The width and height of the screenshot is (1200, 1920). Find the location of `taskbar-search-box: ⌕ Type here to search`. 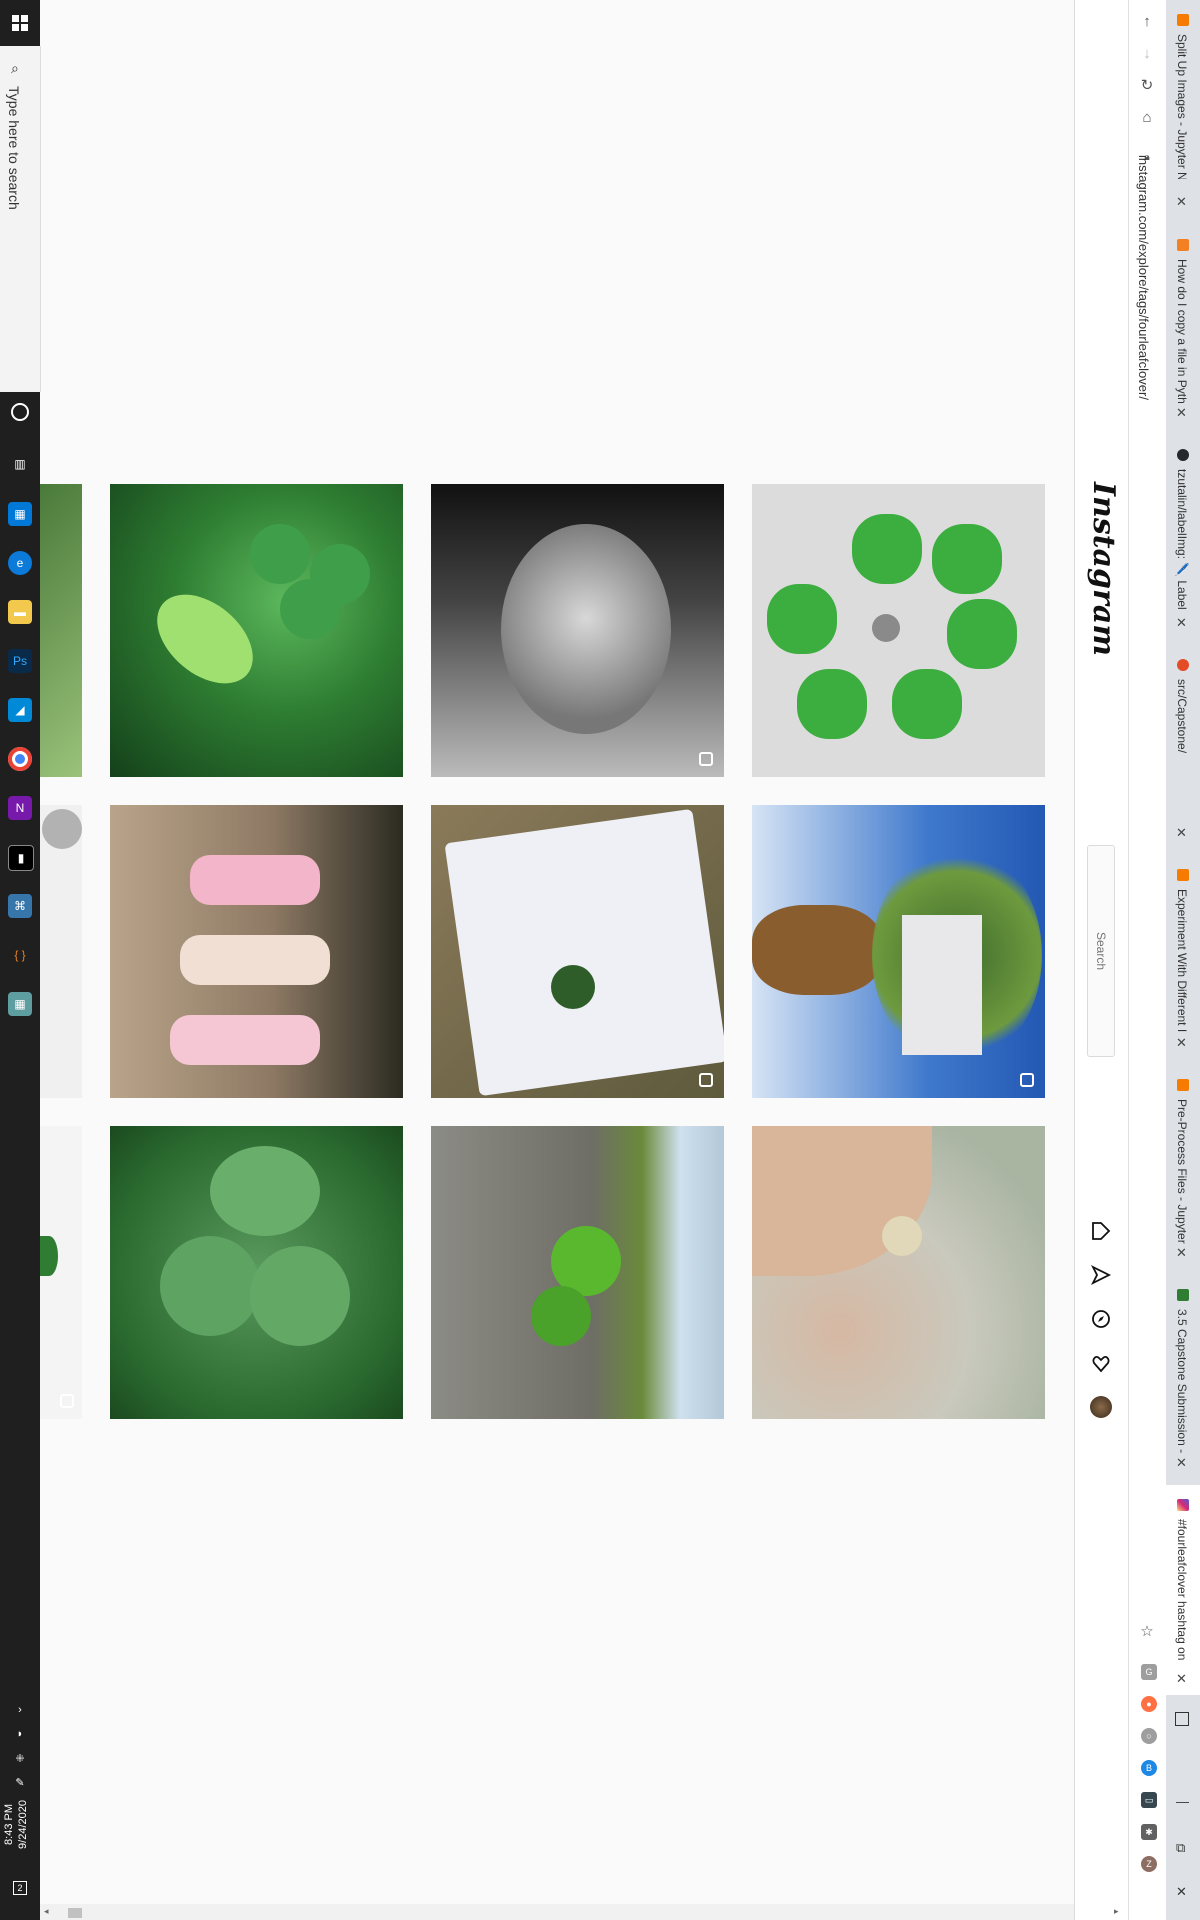

taskbar-search-box: ⌕ Type here to search is located at coordinates (20, 219).